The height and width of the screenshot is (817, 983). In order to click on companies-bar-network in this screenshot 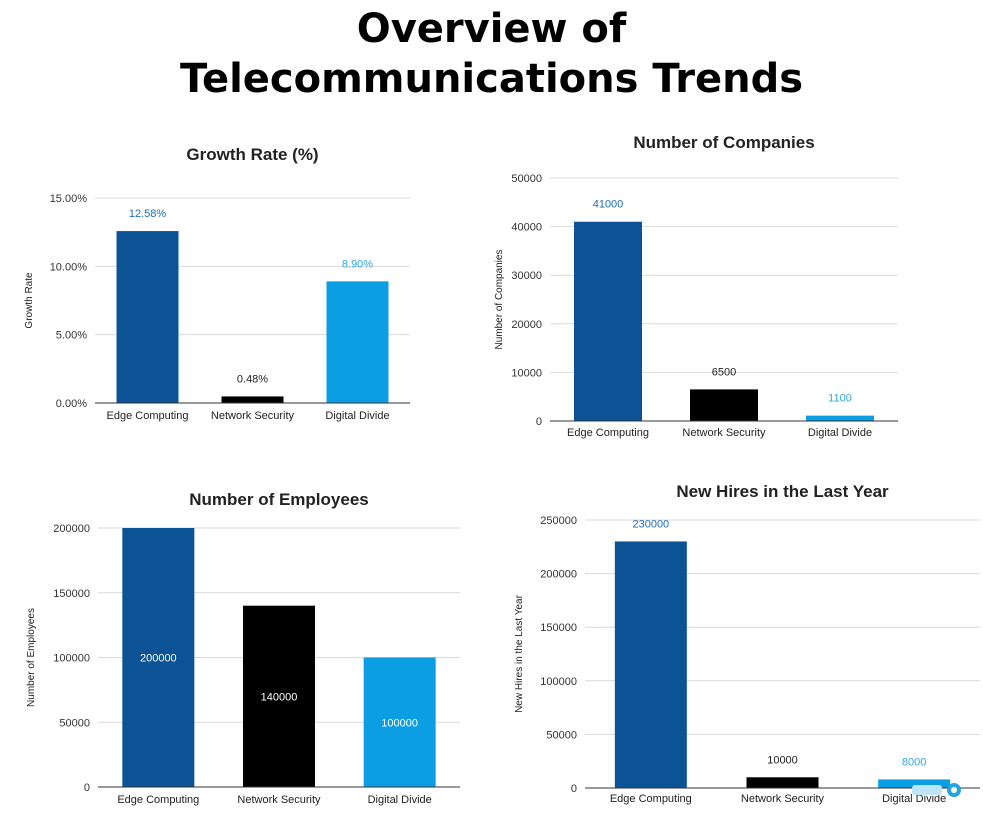, I will do `click(724, 405)`.